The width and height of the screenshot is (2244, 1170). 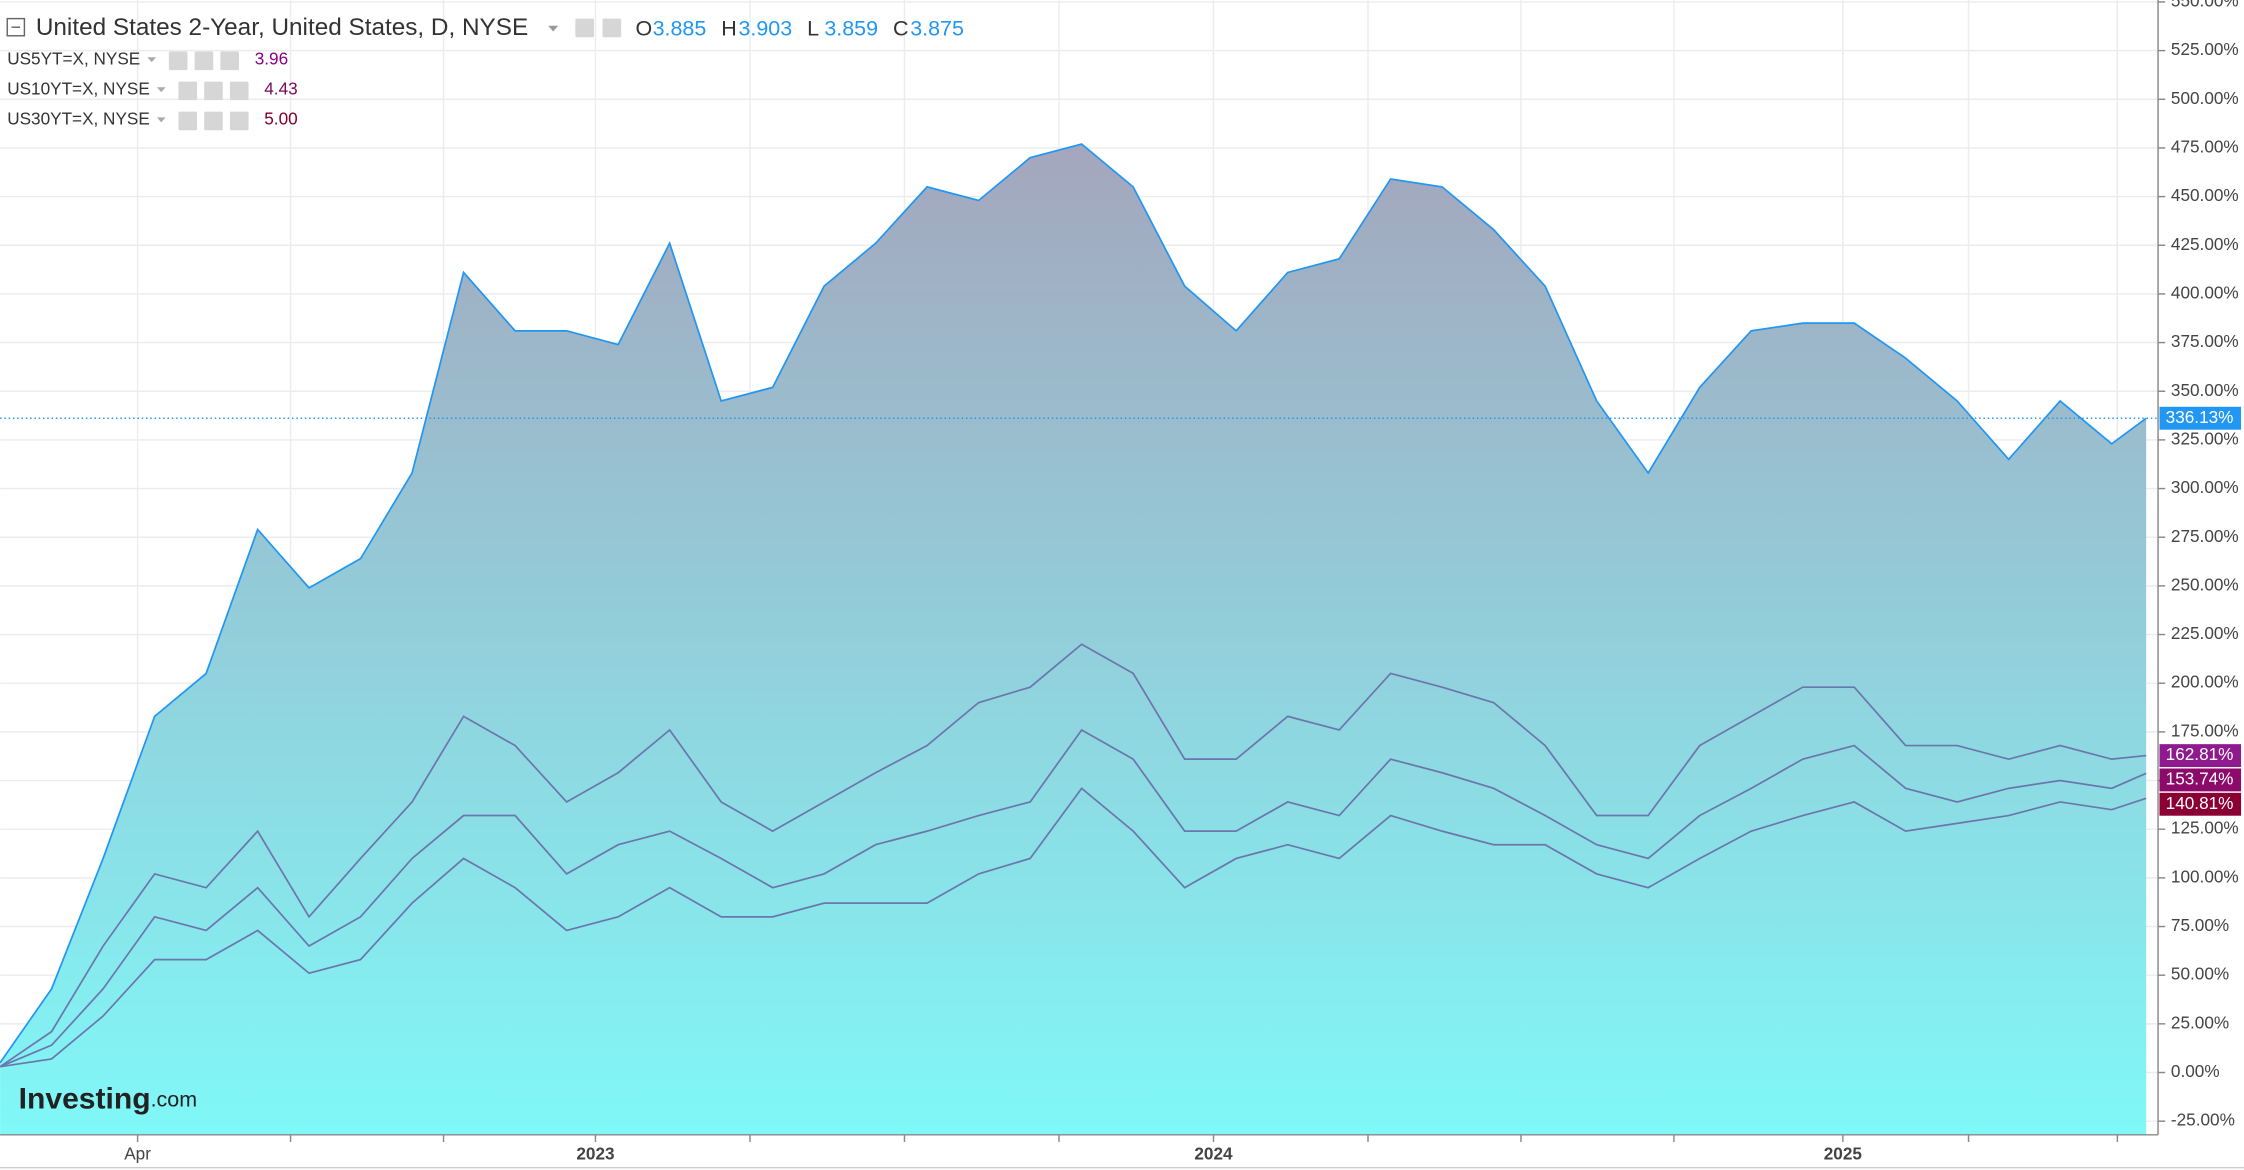 I want to click on y-tick-label: 125.00%, so click(x=2205, y=828).